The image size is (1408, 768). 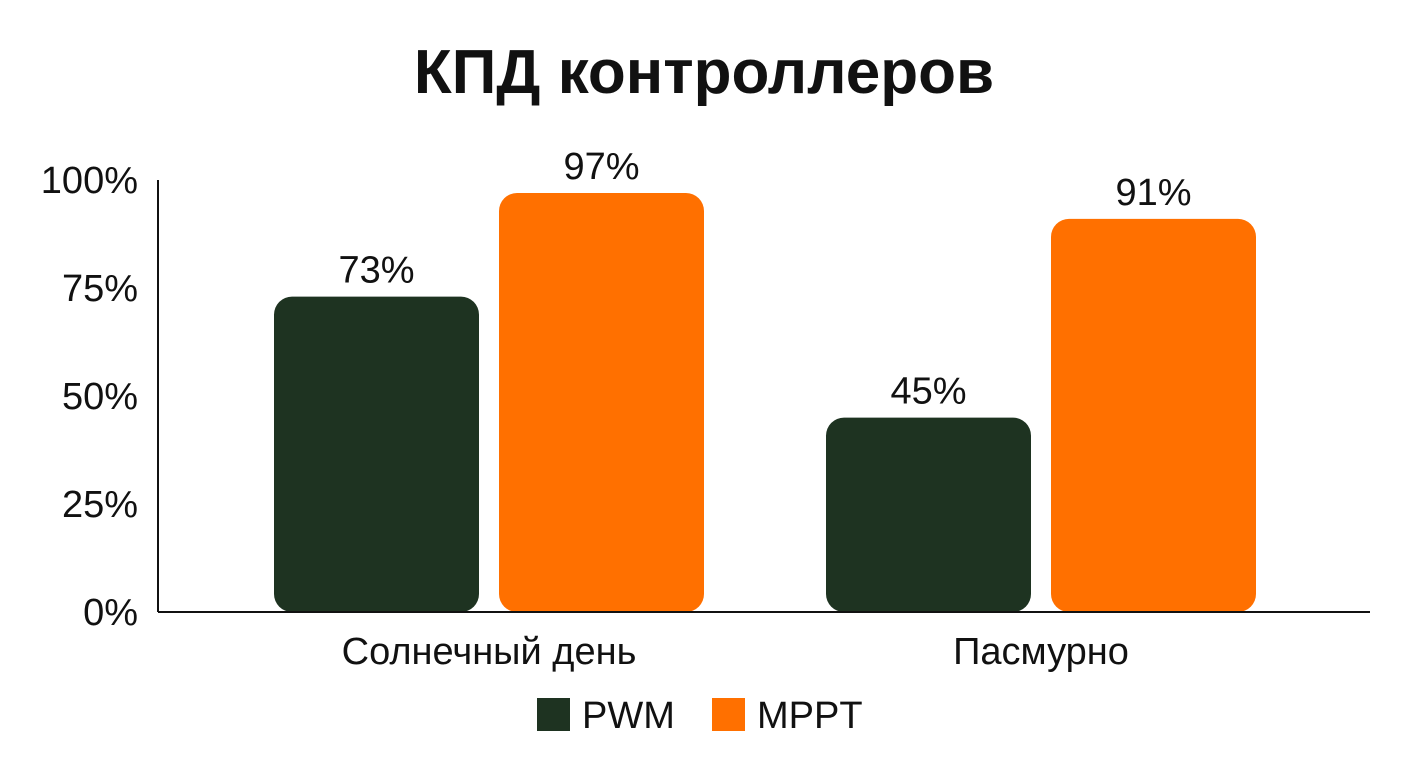 I want to click on legend-label-pwm: PWM, so click(x=628, y=716).